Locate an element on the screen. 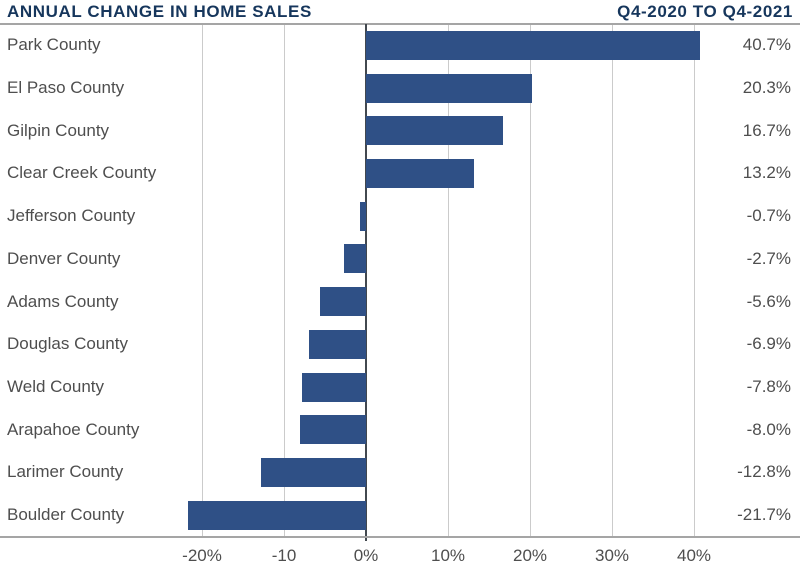  category-label: Arapahoe County is located at coordinates (73, 429).